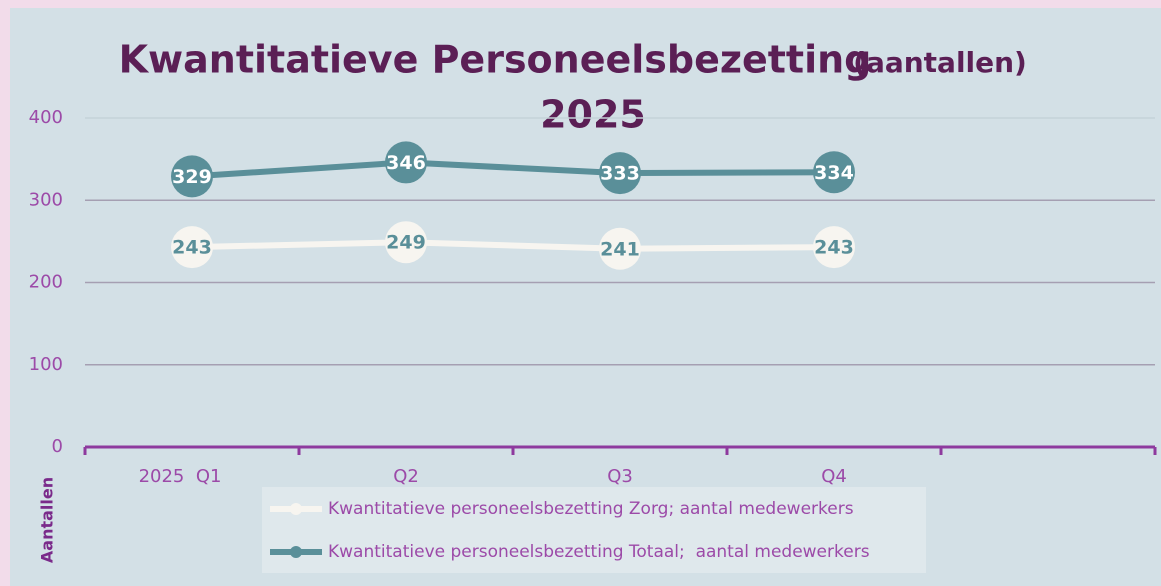 The image size is (1161, 586). I want to click on data-label: 333, so click(620, 174).